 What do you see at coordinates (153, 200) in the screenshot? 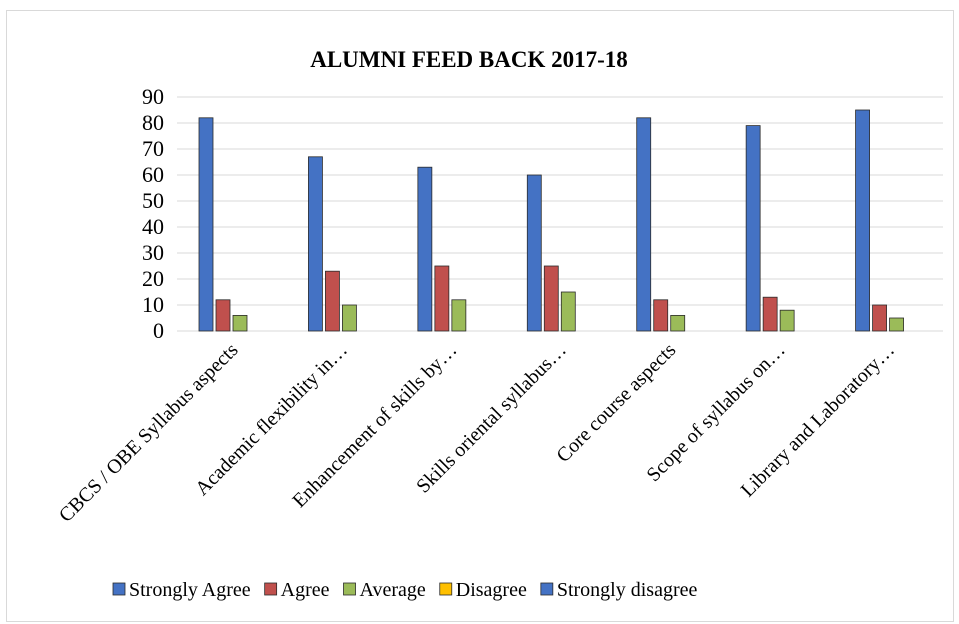
I see `y-tick-label: 50` at bounding box center [153, 200].